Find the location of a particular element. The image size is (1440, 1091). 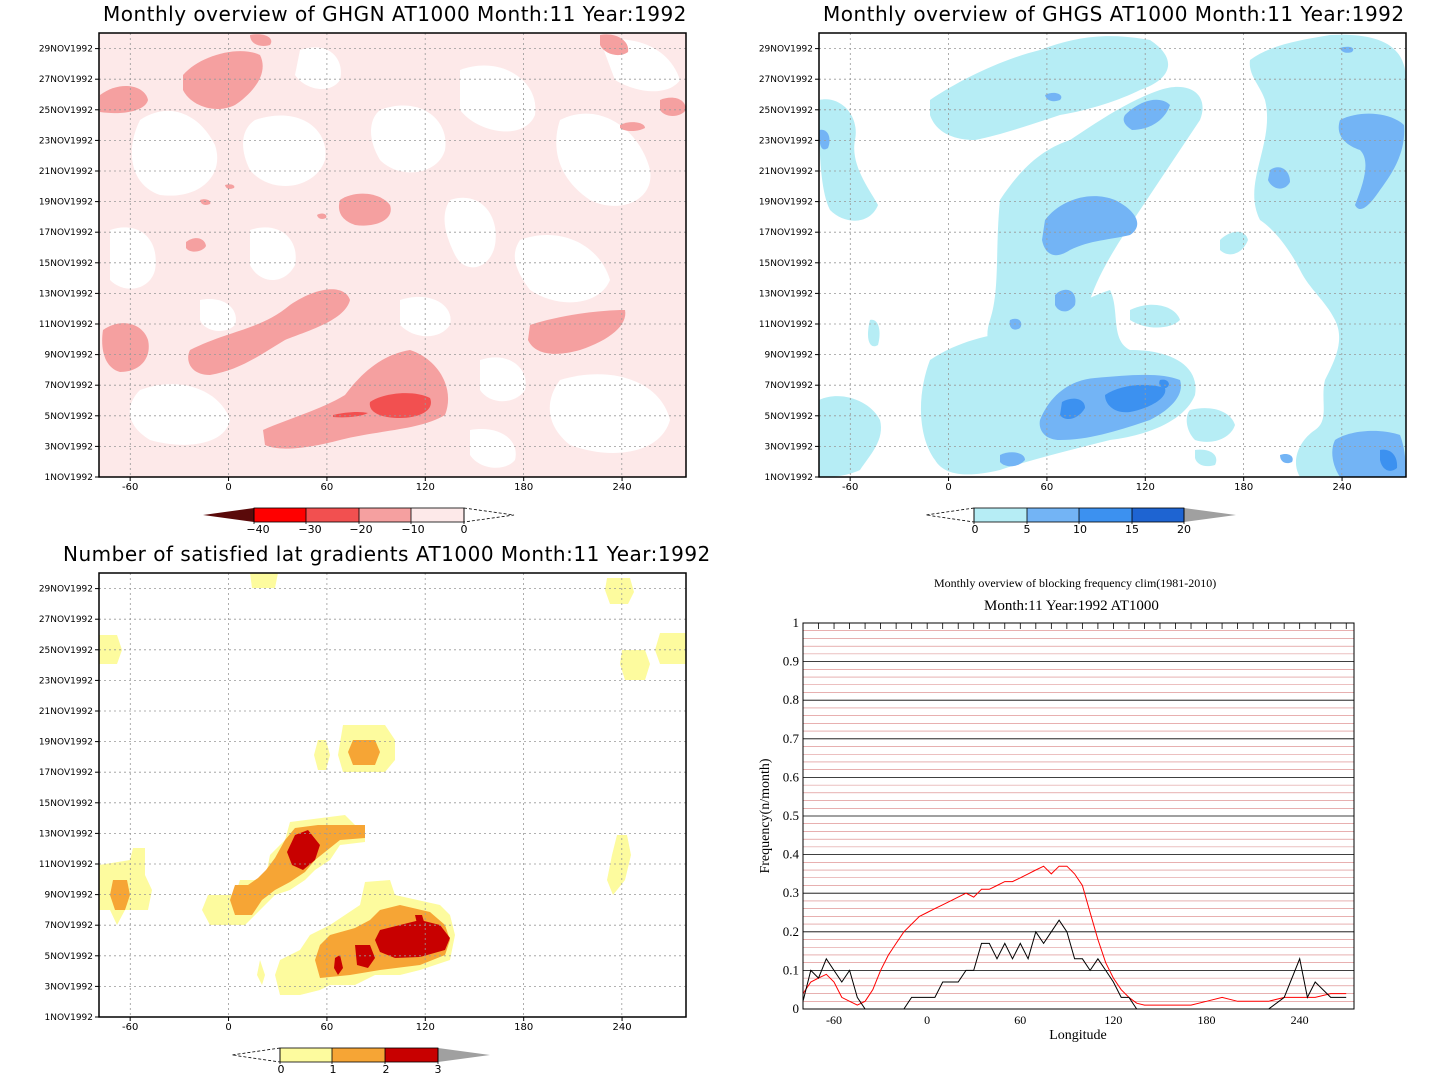

frequency-y-tick-label: 0.7 is located at coordinates (791, 738).